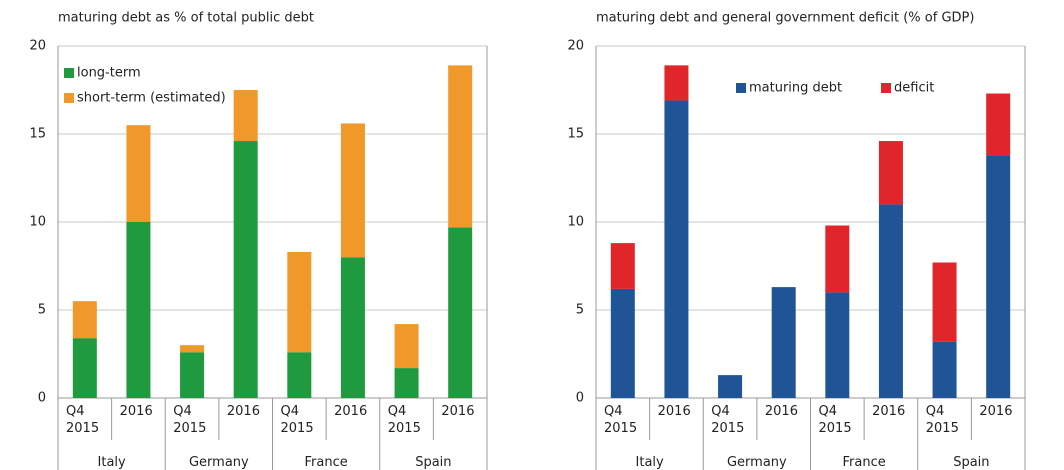 Image resolution: width=1064 pixels, height=470 pixels. I want to click on chart-title: maturing debt as % of total public debt, so click(186, 18).